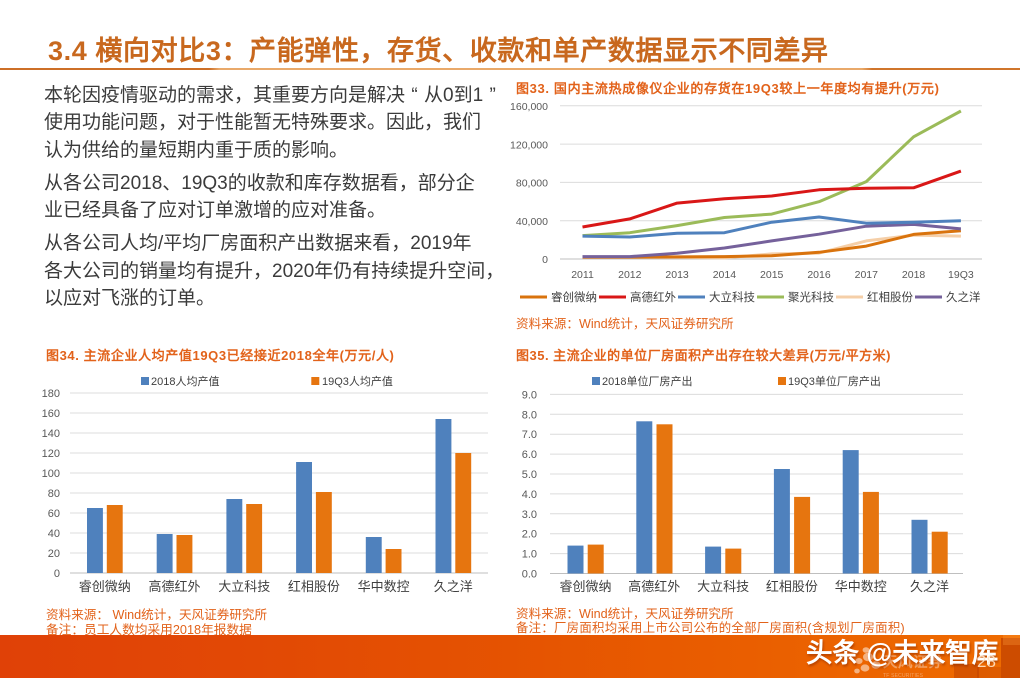 The height and width of the screenshot is (682, 1020). I want to click on svg-text: 2017, so click(867, 275).